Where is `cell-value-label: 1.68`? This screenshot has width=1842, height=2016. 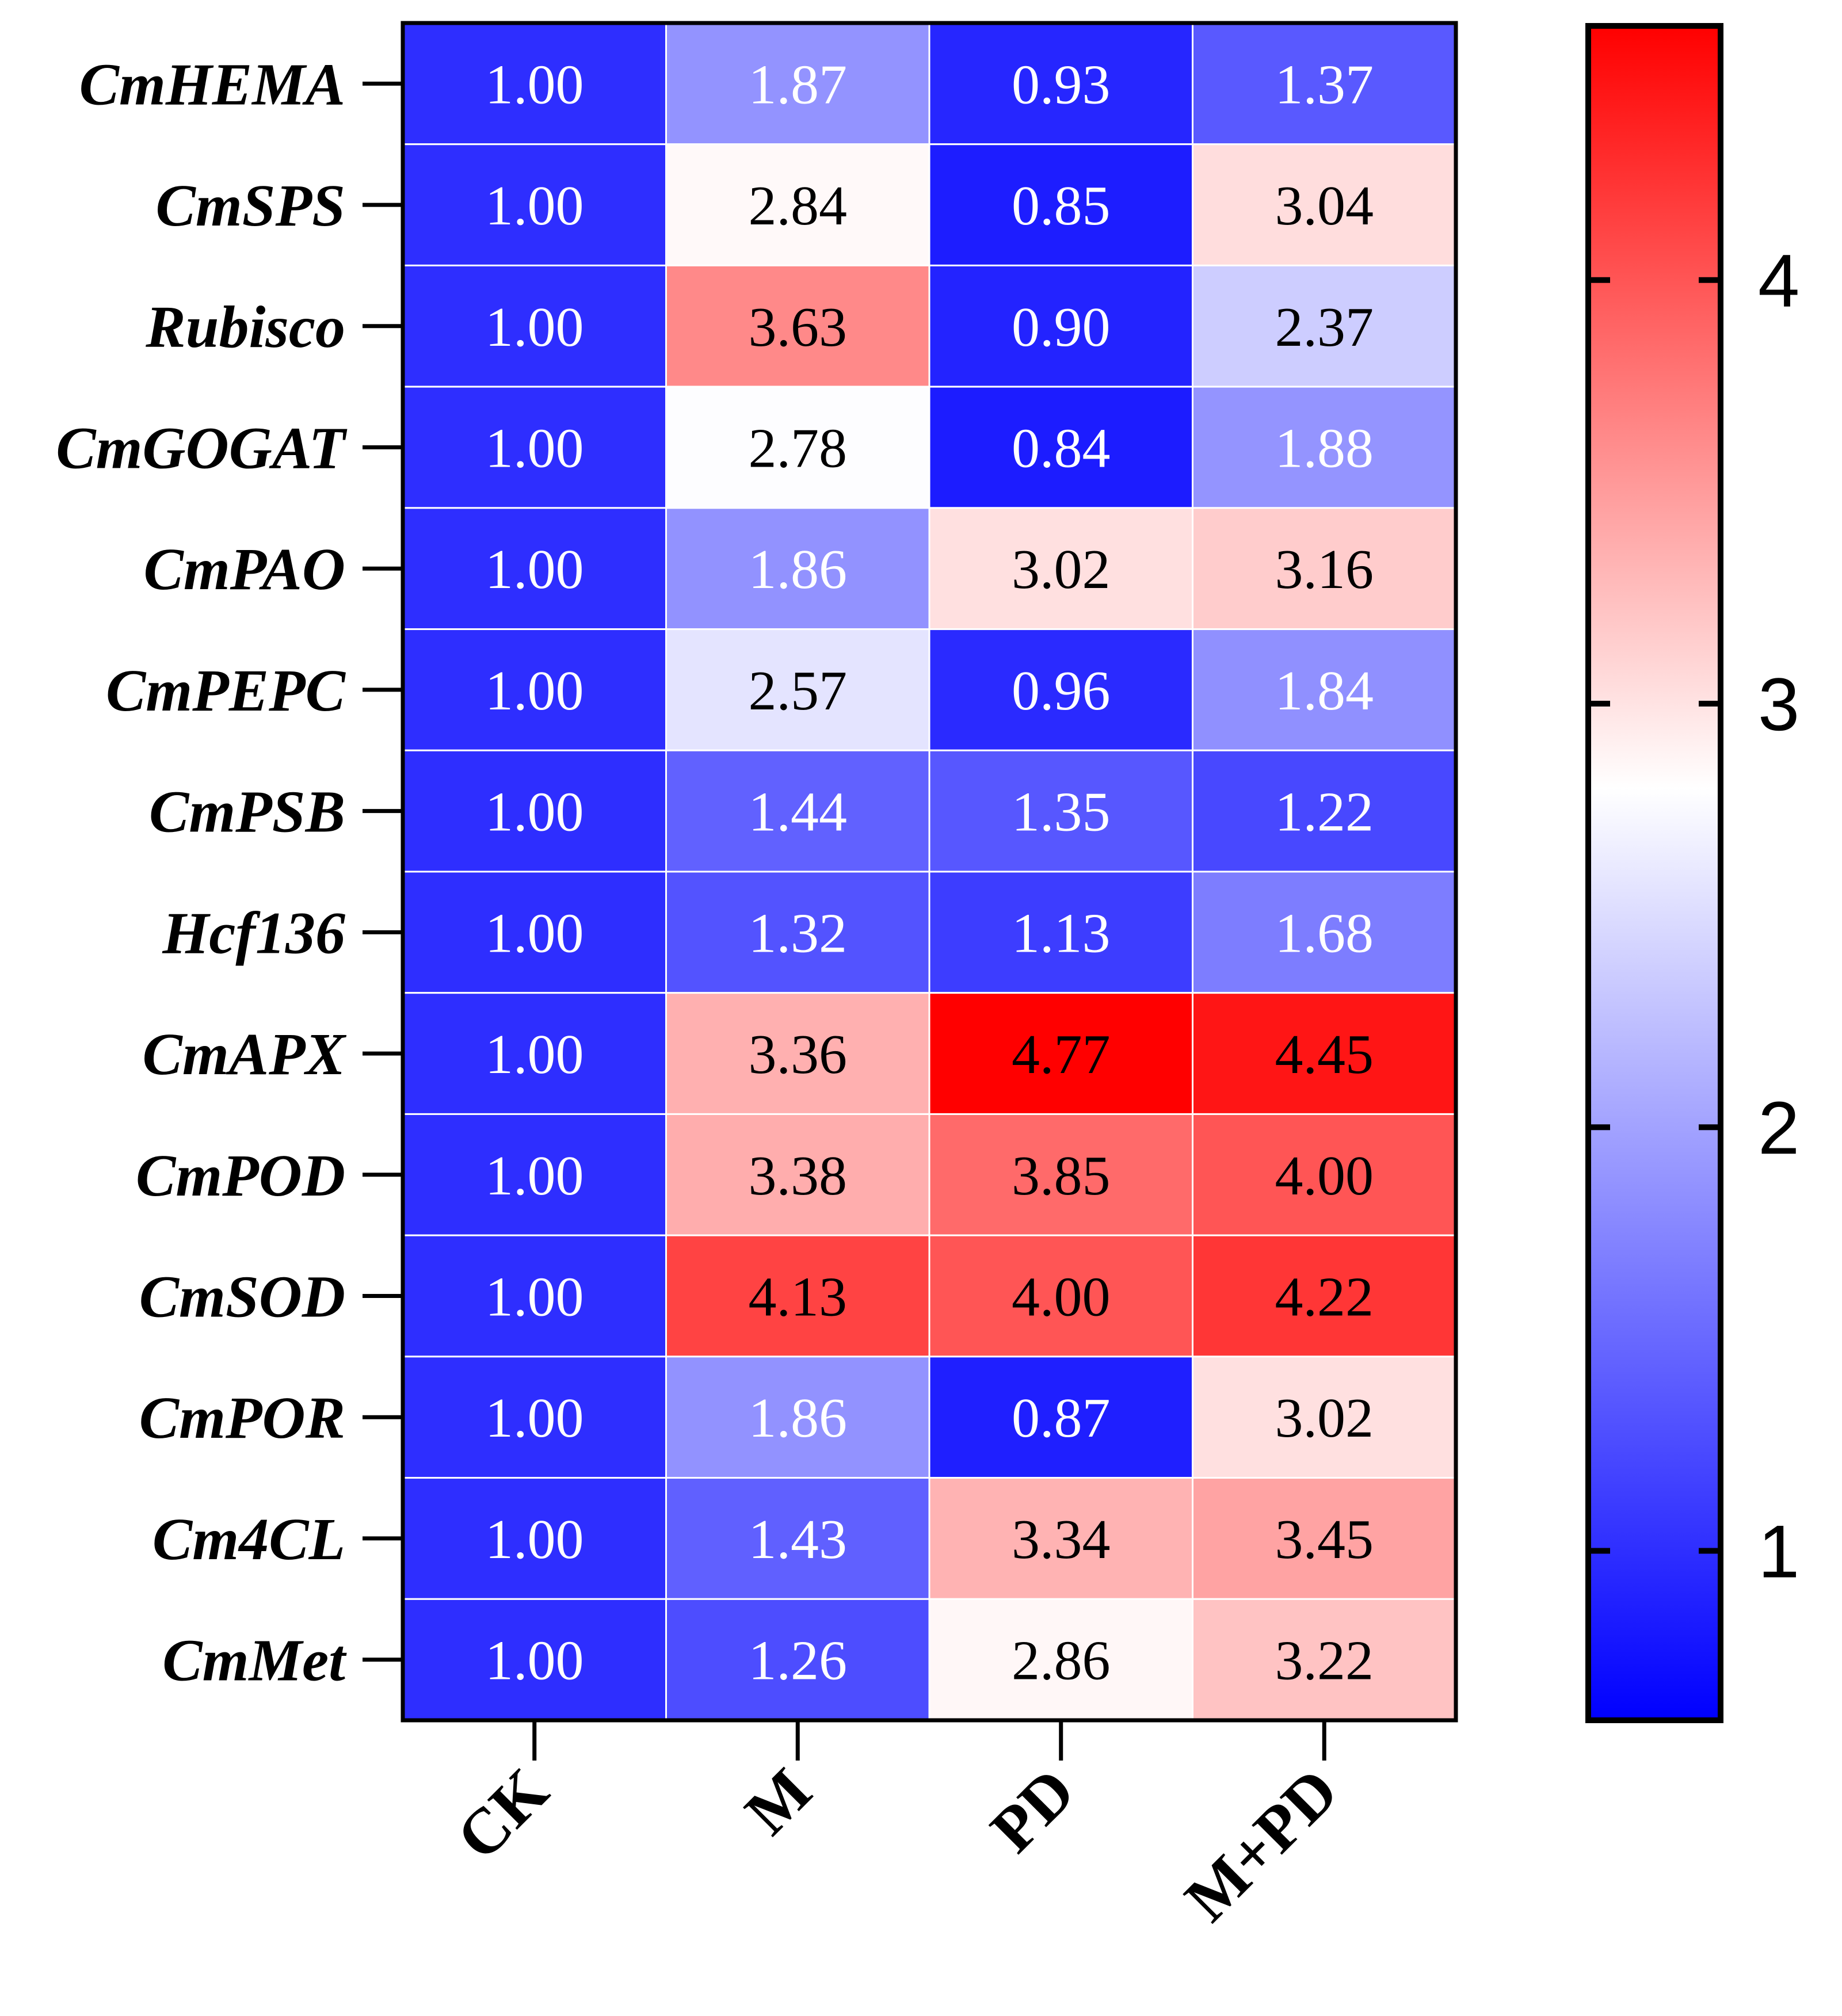 cell-value-label: 1.68 is located at coordinates (1324, 933).